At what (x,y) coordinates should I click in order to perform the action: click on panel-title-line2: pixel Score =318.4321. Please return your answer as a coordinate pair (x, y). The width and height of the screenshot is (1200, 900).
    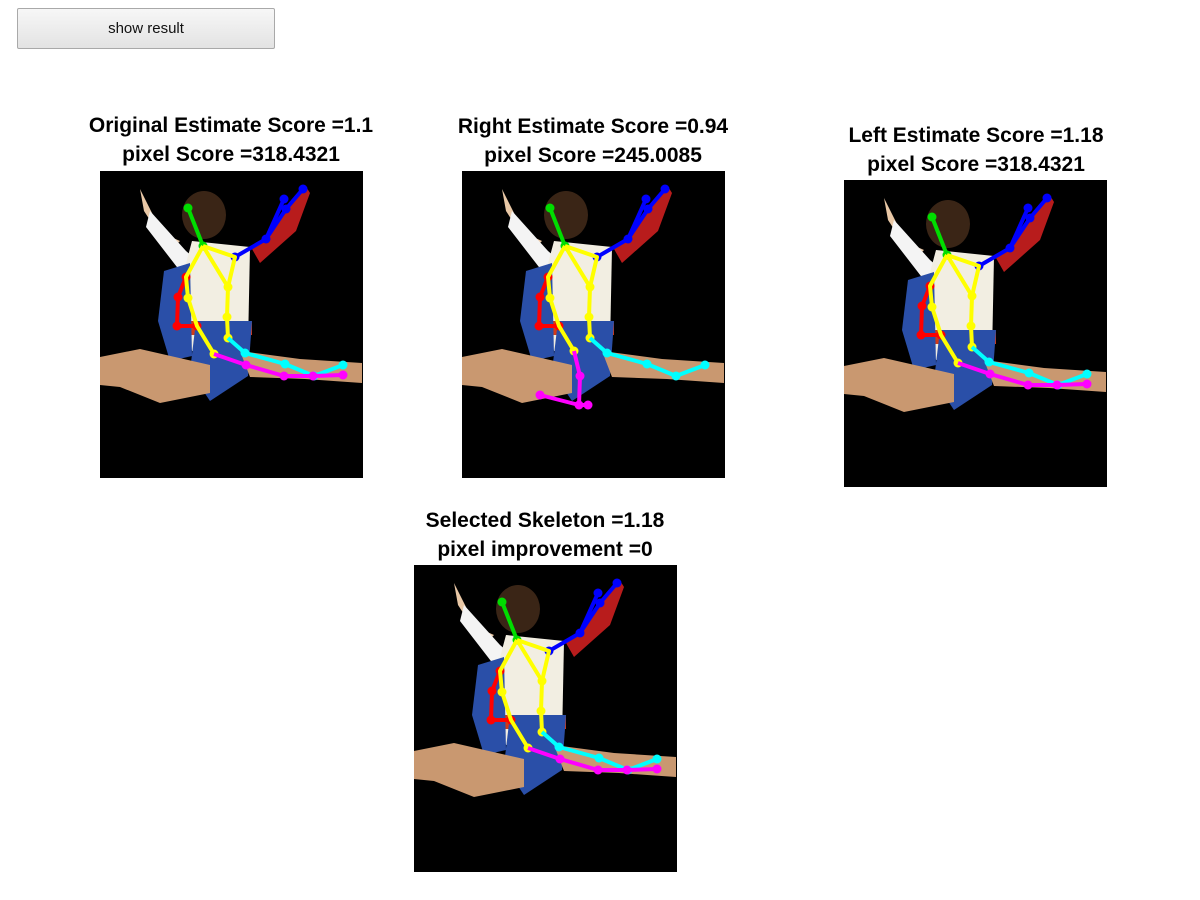
    Looking at the image, I should click on (231, 154).